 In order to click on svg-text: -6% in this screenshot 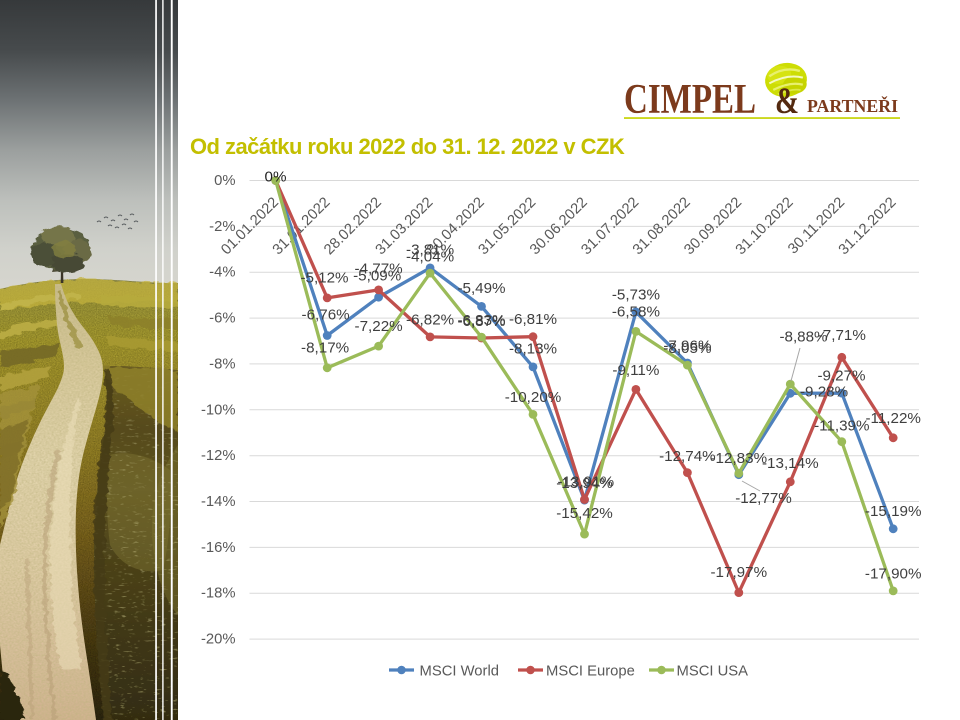, I will do `click(222, 319)`.